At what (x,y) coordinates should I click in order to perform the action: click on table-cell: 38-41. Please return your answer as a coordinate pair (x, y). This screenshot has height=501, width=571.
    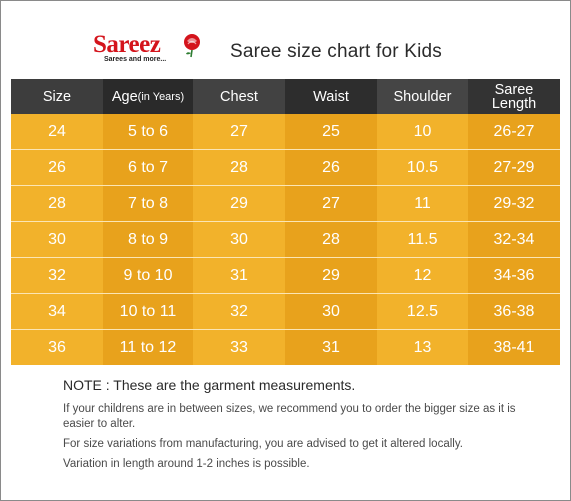
    Looking at the image, I should click on (514, 347).